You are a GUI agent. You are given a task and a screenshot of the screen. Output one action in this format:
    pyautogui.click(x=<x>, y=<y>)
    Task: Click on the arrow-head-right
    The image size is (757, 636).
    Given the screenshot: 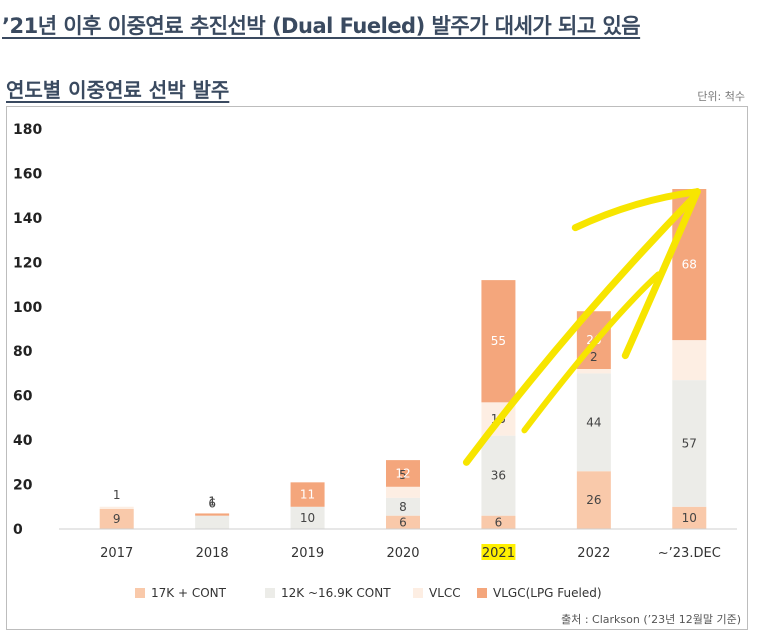 What is the action you would take?
    pyautogui.click(x=661, y=274)
    